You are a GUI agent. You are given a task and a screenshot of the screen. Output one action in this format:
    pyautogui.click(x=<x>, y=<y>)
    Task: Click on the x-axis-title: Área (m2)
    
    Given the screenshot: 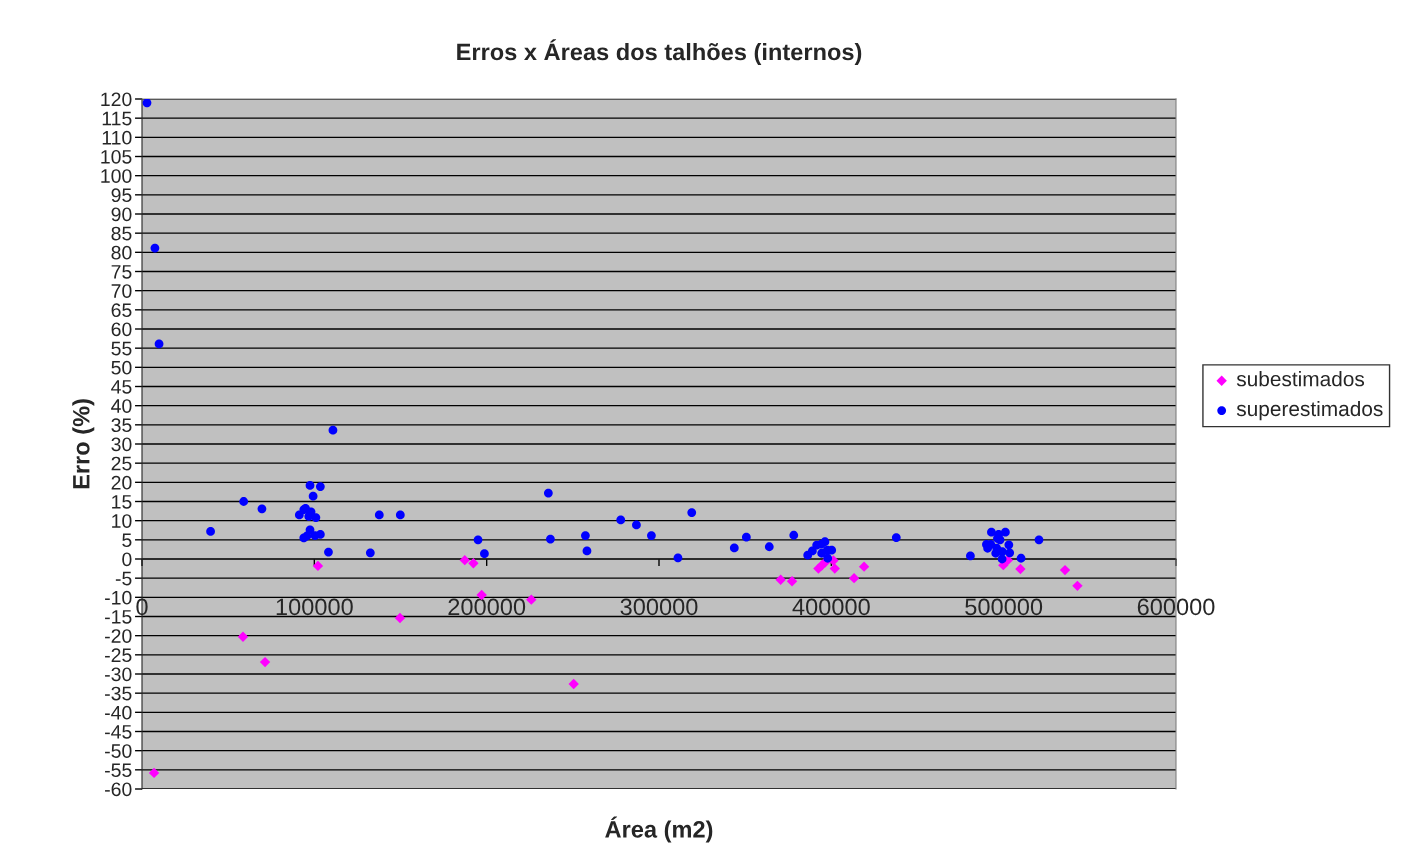 What is the action you would take?
    pyautogui.click(x=659, y=829)
    